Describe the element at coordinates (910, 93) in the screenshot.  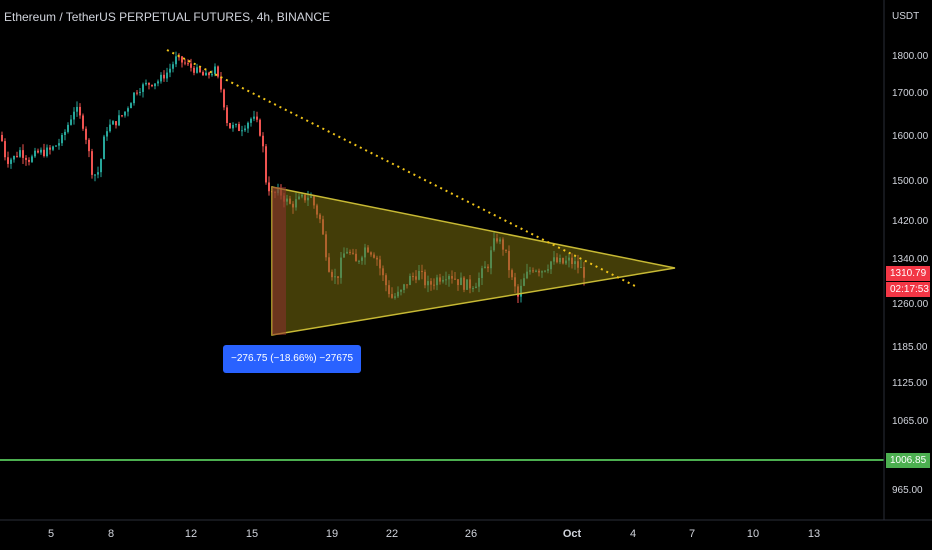
I see `y-tick-label: 1700.00` at that location.